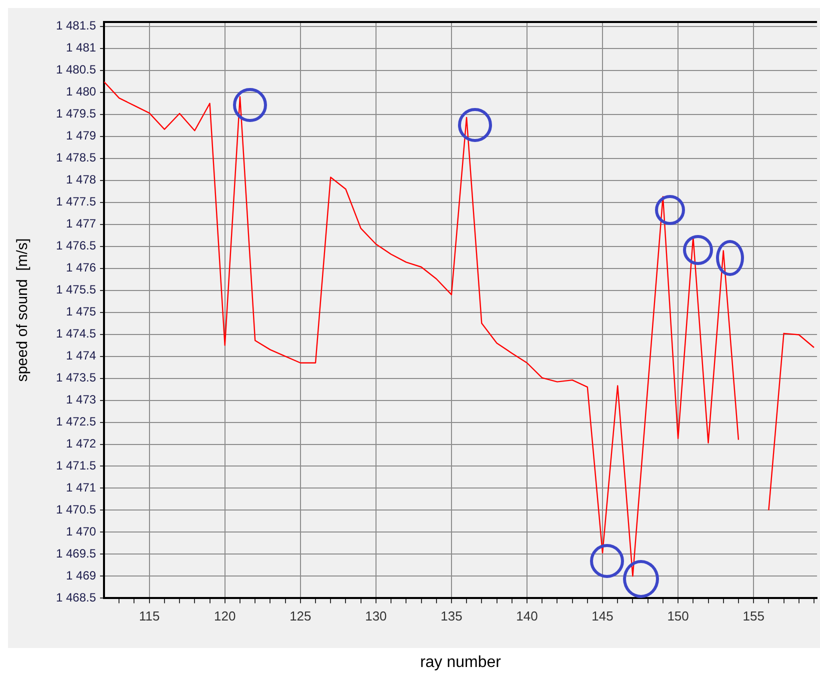  Describe the element at coordinates (81, 575) in the screenshot. I see `y-tick-label: 1 469` at that location.